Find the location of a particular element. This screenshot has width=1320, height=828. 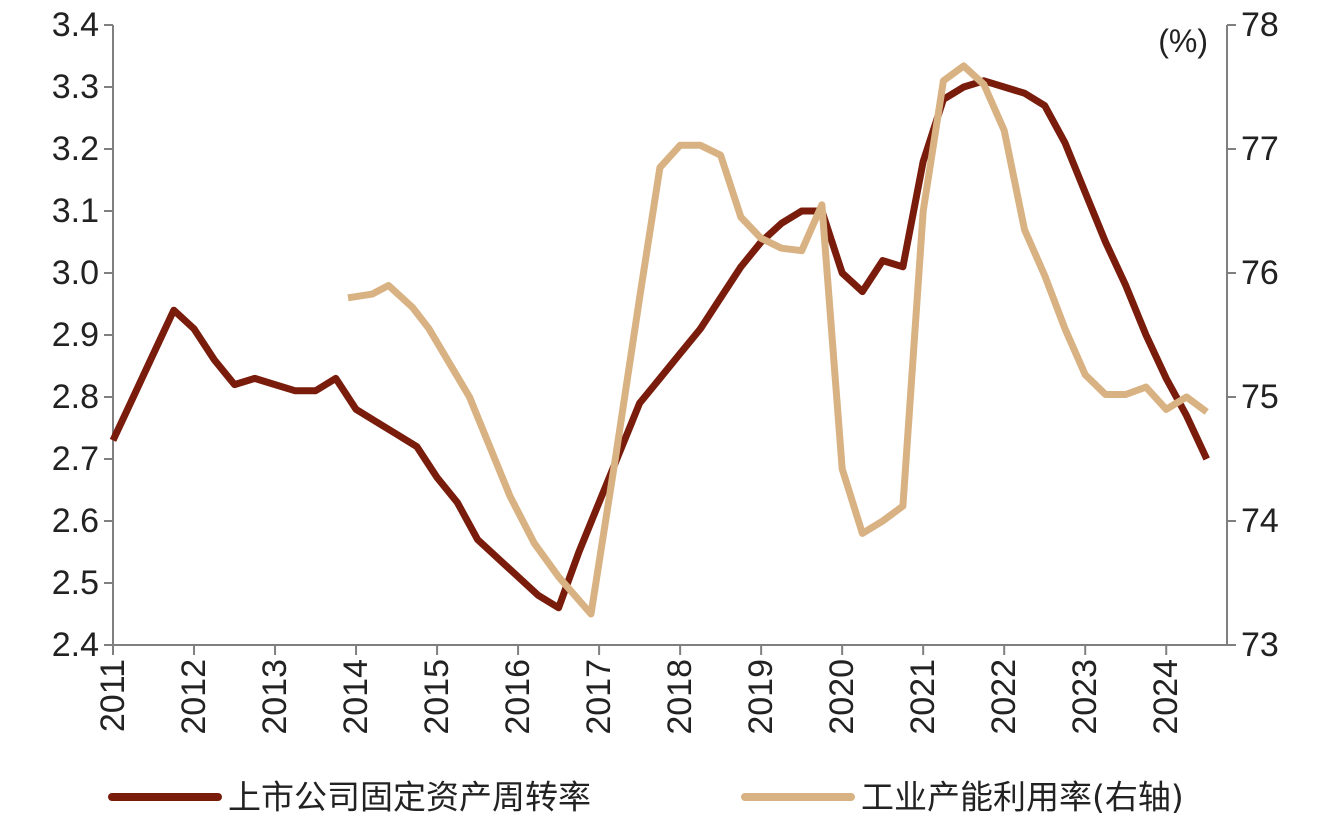

left-y-tick-label: 2.6 is located at coordinates (75, 521).